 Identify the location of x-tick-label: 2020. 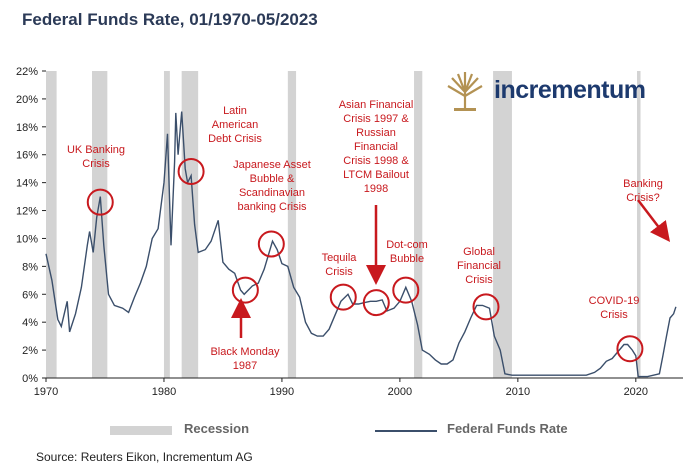
(636, 392).